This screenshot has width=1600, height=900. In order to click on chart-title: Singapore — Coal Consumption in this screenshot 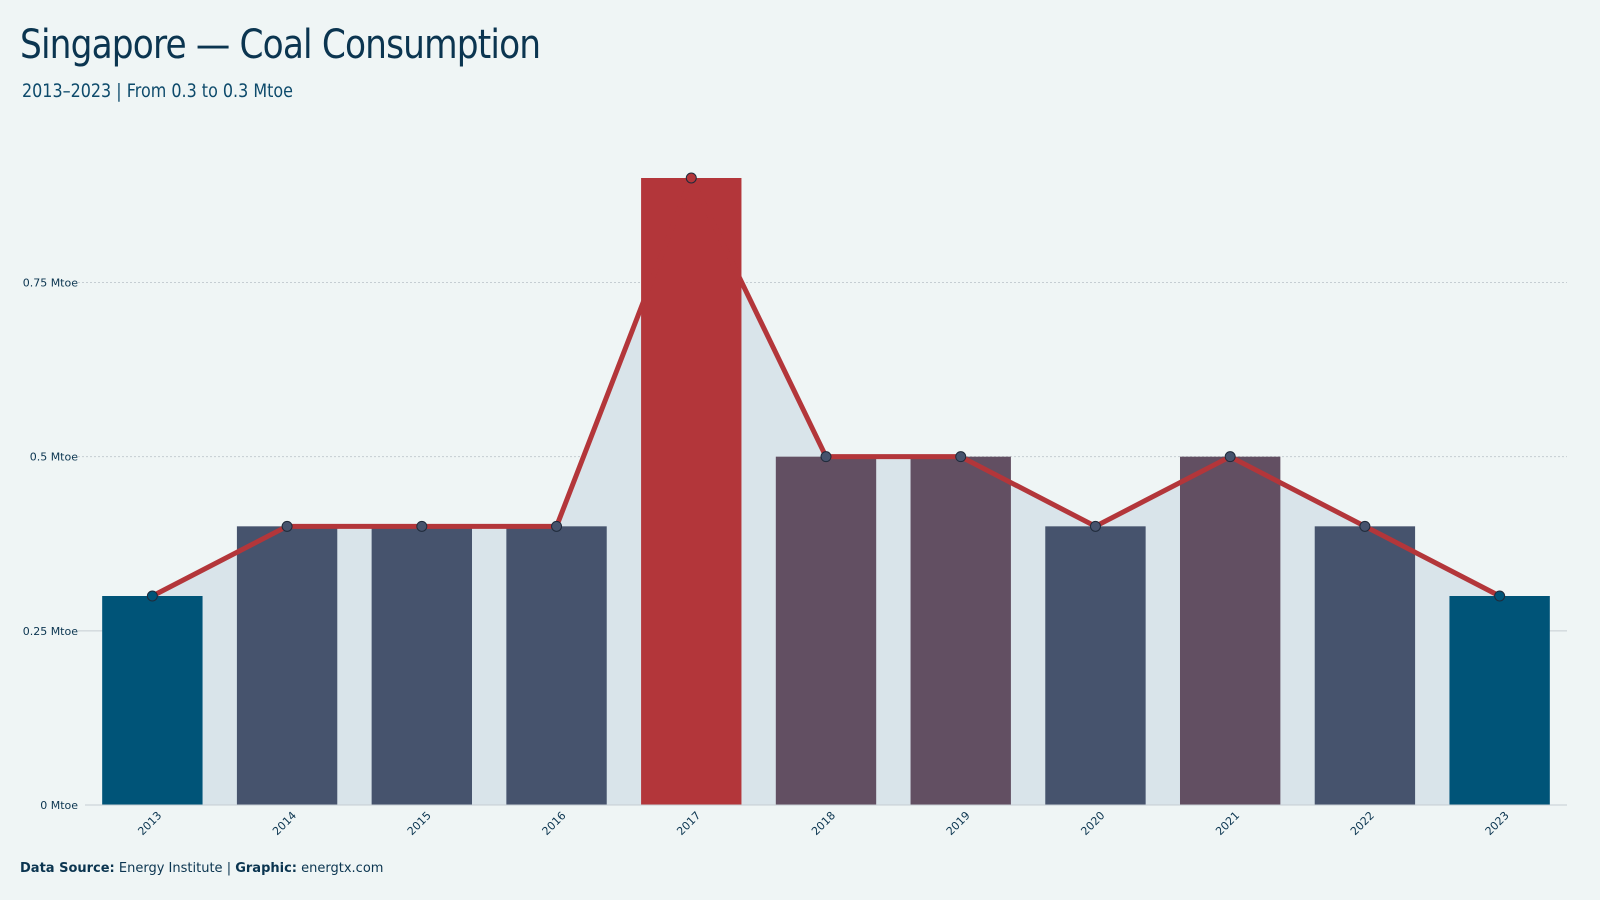, I will do `click(280, 45)`.